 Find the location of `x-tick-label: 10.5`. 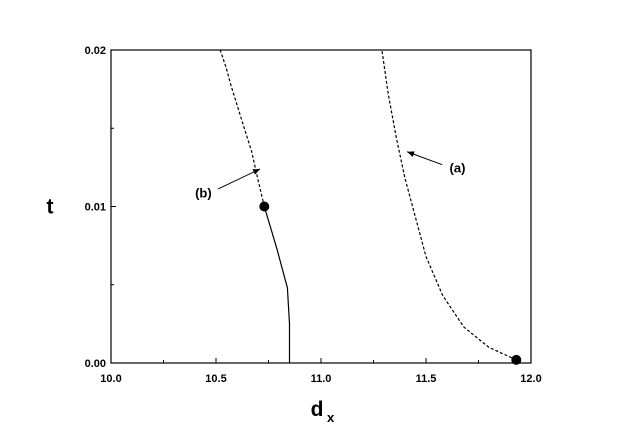

x-tick-label: 10.5 is located at coordinates (215, 379).